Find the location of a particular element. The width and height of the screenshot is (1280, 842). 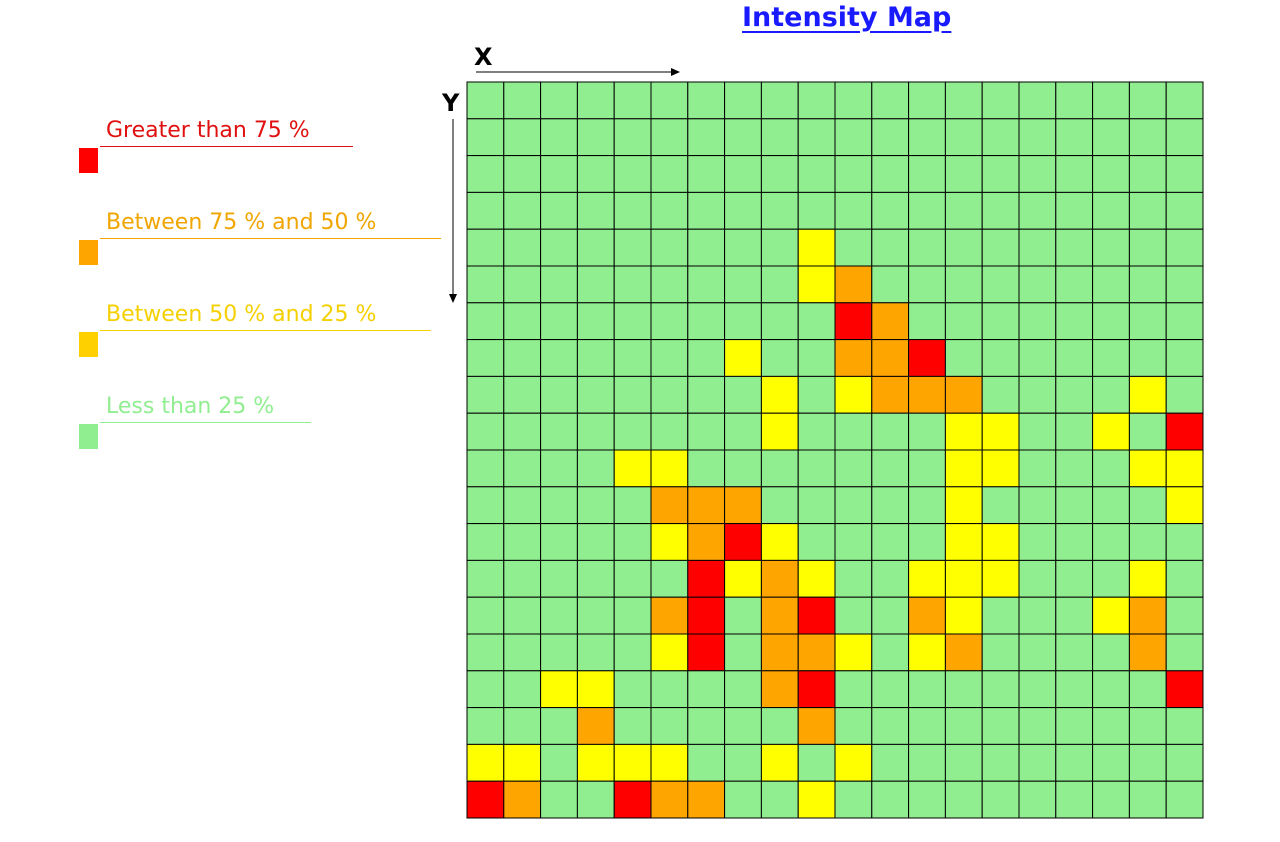

legend-item-greater-75: Greater than 75 % is located at coordinates (258, 148).